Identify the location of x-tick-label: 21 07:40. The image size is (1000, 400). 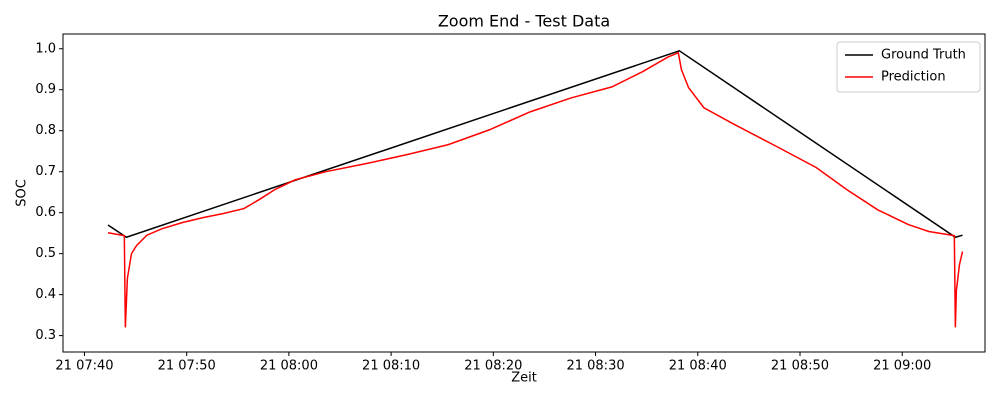
(84, 366).